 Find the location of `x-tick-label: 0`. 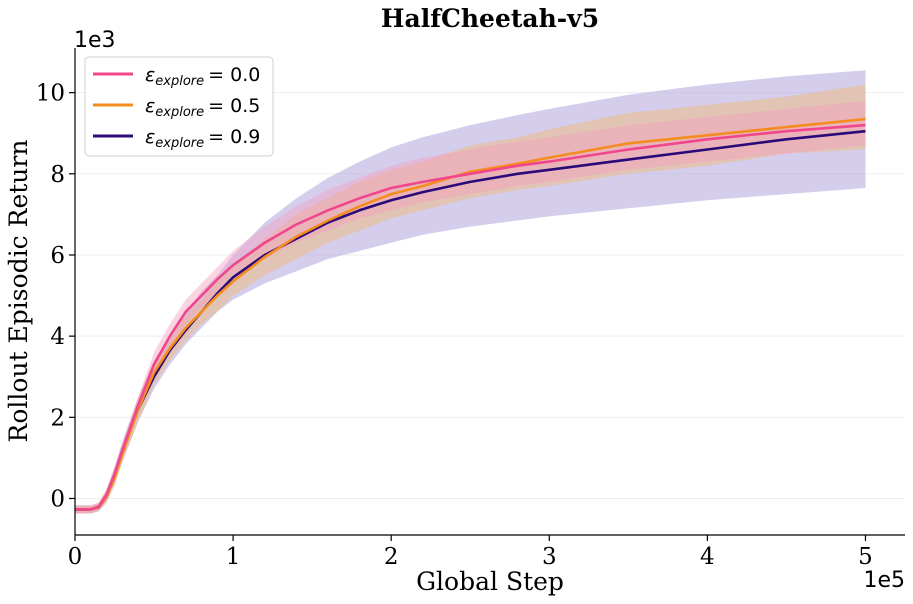

x-tick-label: 0 is located at coordinates (75, 557).